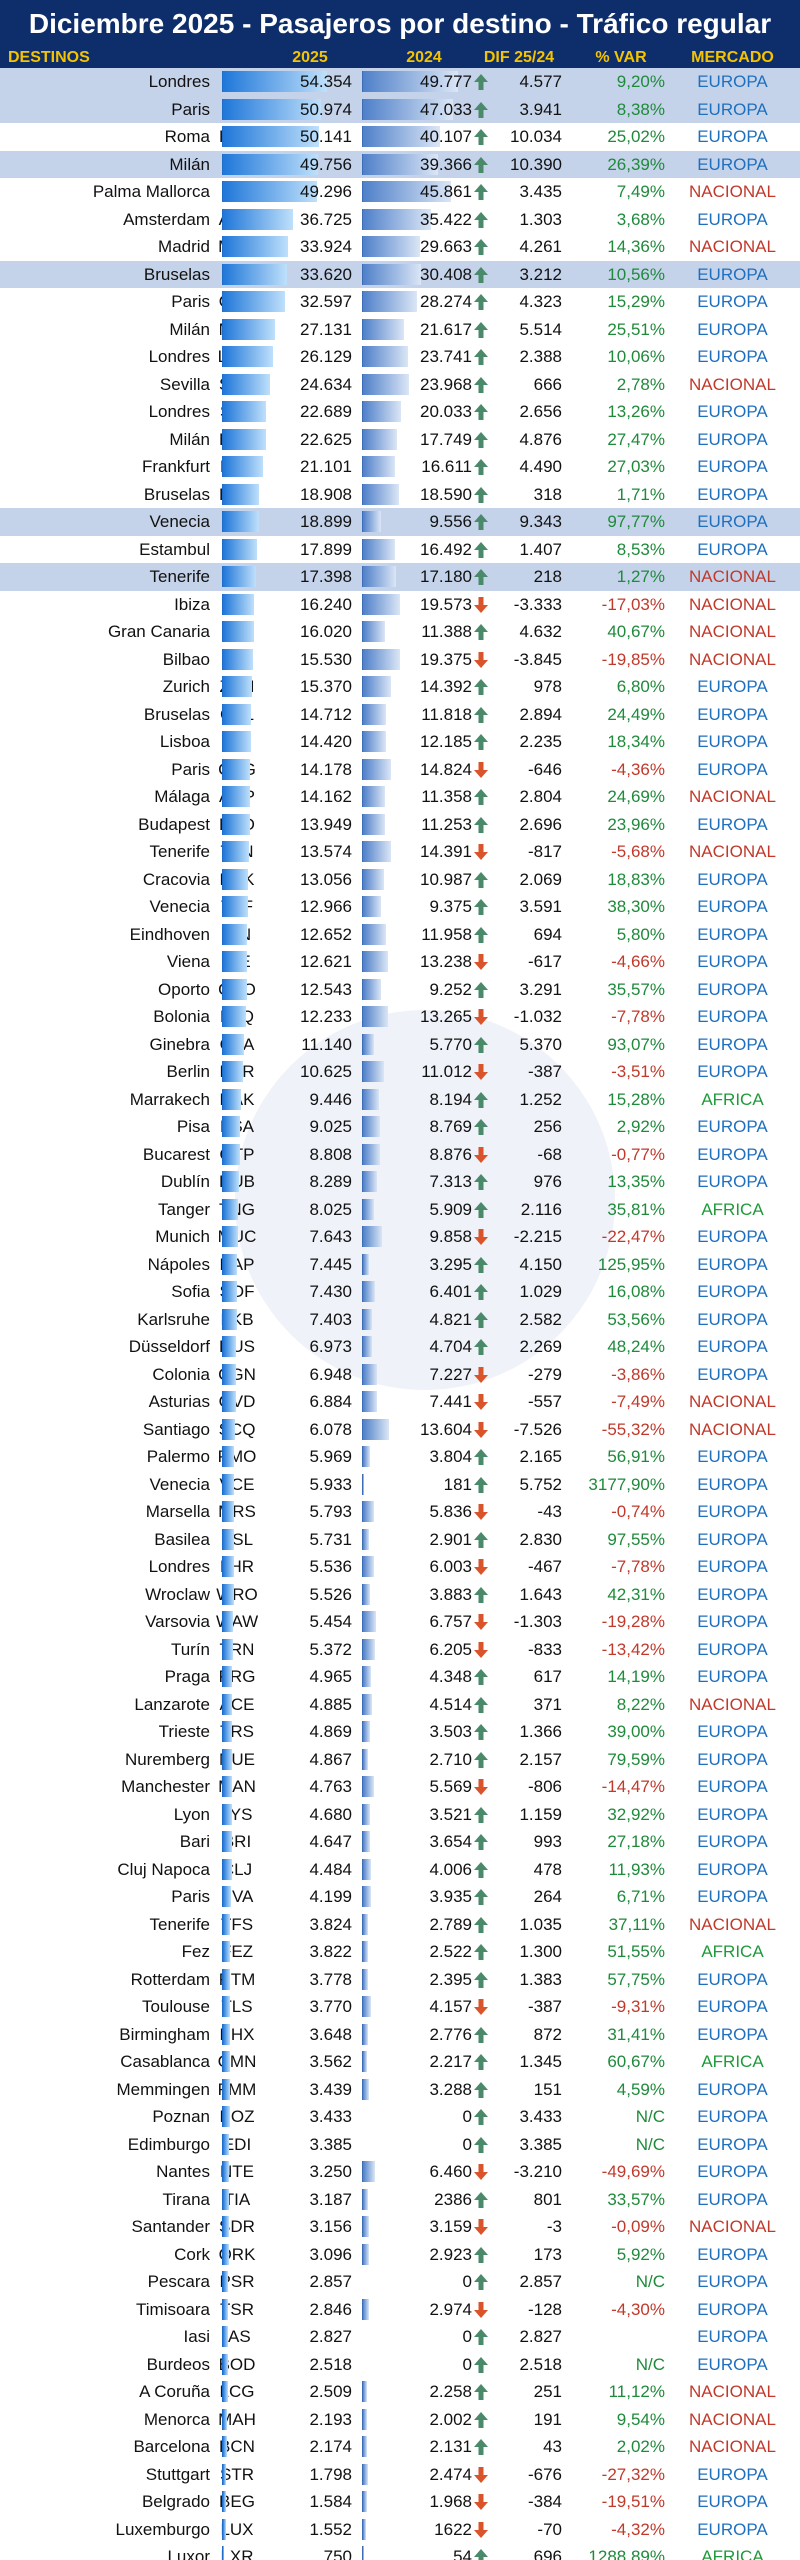 This screenshot has width=800, height=2560. I want to click on table-row: Varsovia WAW 5.454 6.757 -1.303 -19,28% EUROPA, so click(400, 1622).